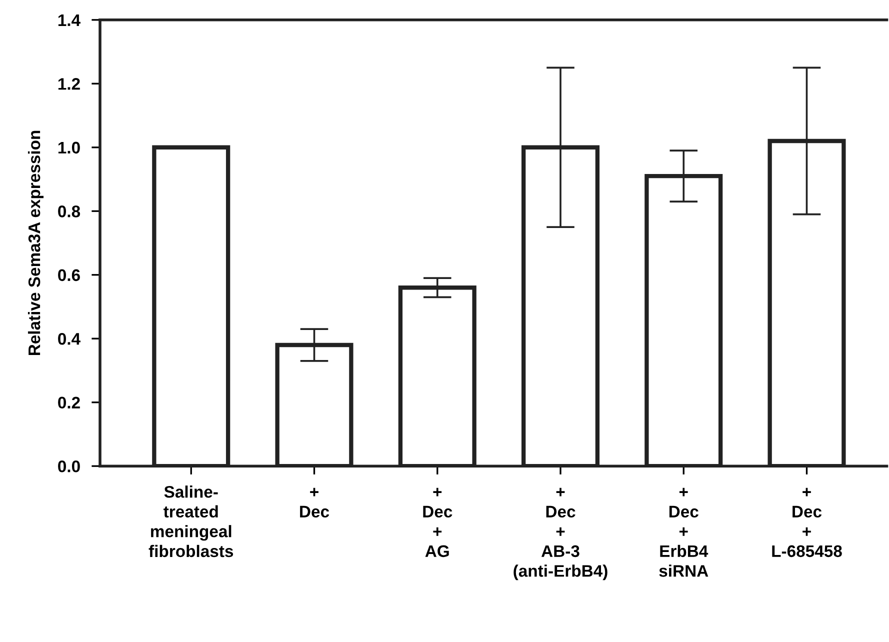 This screenshot has height=642, width=889. I want to click on y-tick-label: 0.6, so click(69, 275).